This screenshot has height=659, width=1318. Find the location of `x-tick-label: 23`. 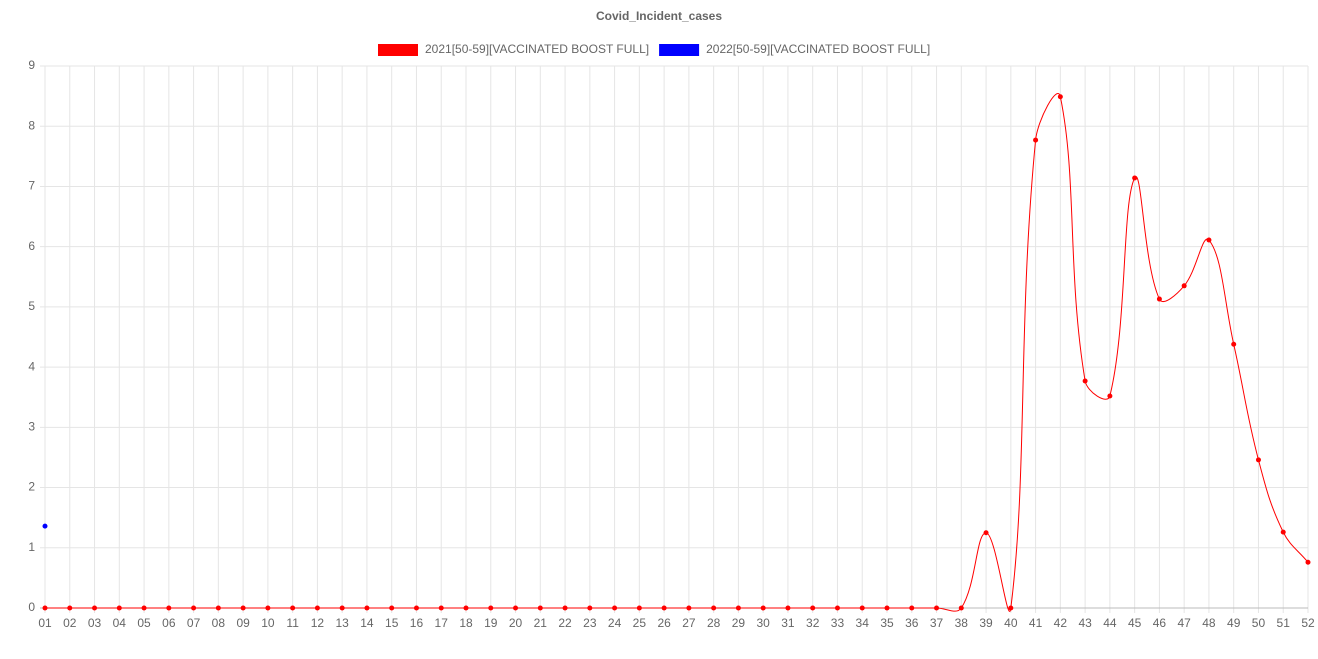

x-tick-label: 23 is located at coordinates (590, 623).